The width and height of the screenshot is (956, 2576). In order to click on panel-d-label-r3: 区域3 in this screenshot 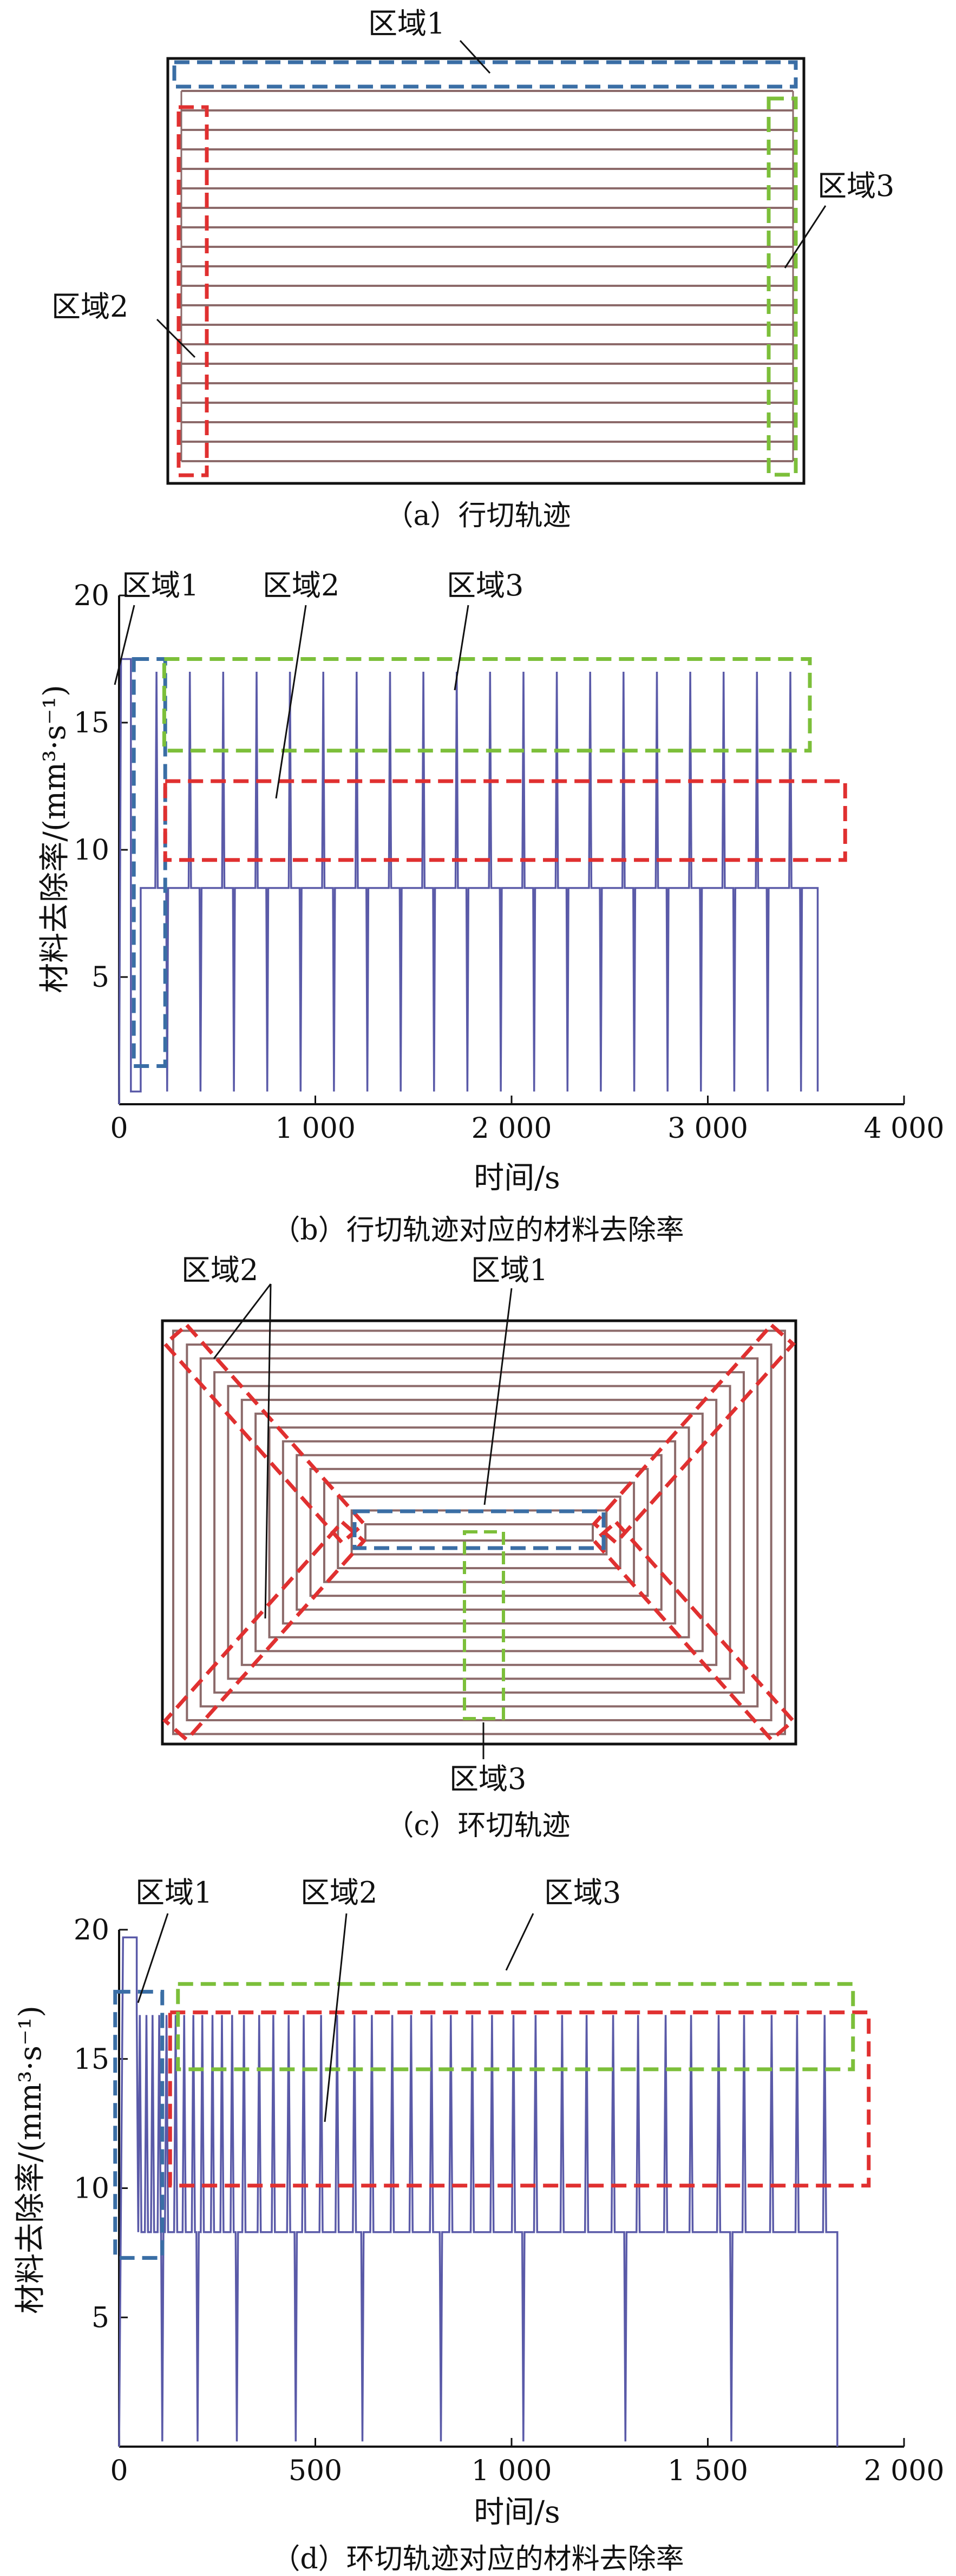, I will do `click(582, 1893)`.